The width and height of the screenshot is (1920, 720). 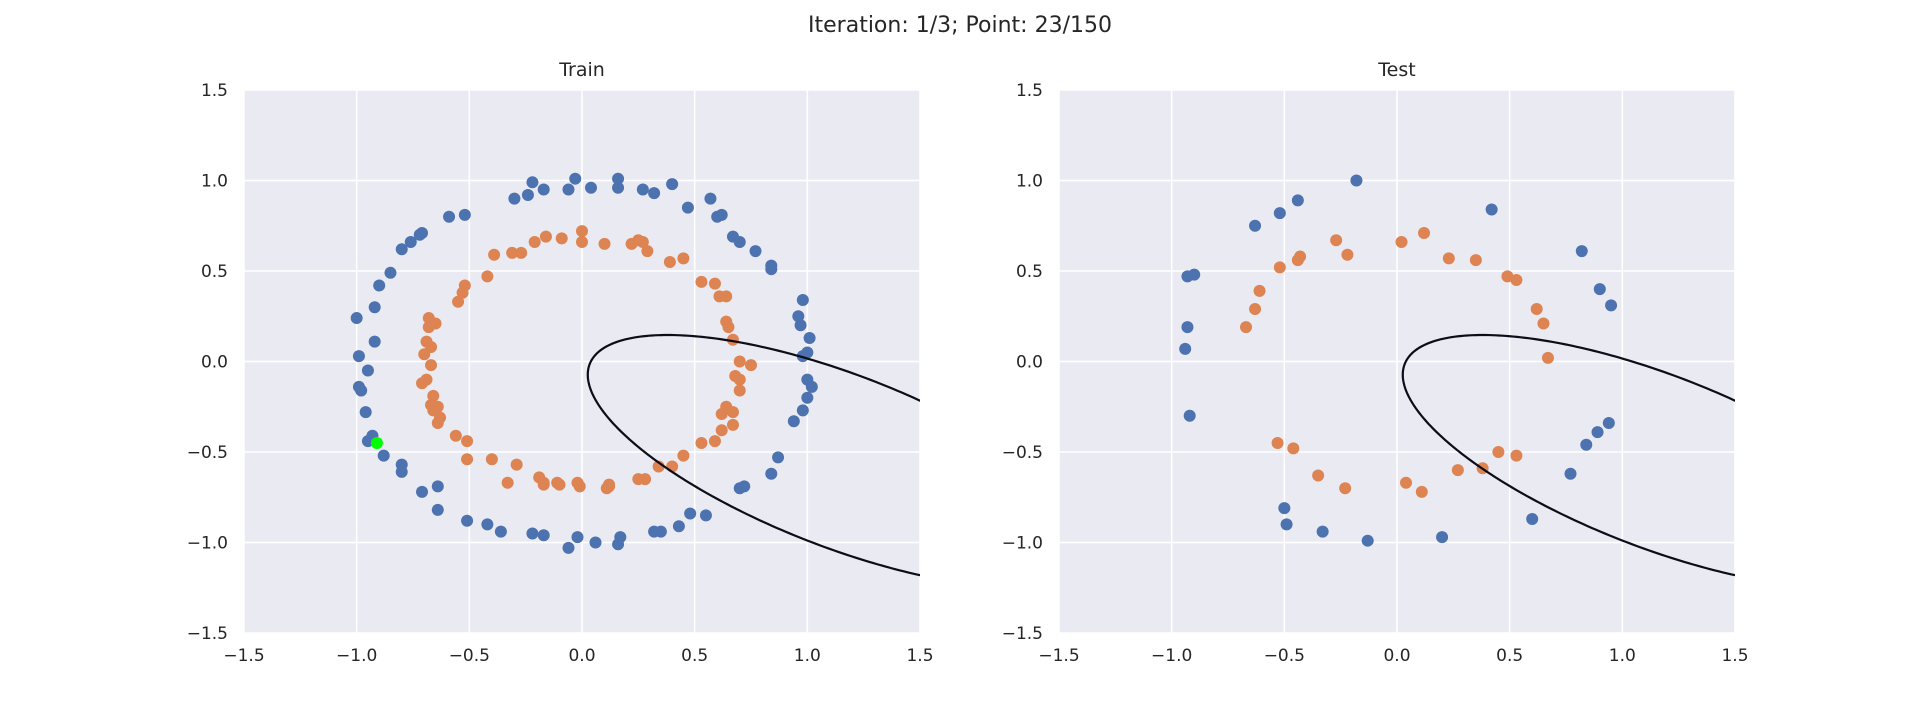 What do you see at coordinates (207, 453) in the screenshot?
I see `train-y-tick-label: −0.5` at bounding box center [207, 453].